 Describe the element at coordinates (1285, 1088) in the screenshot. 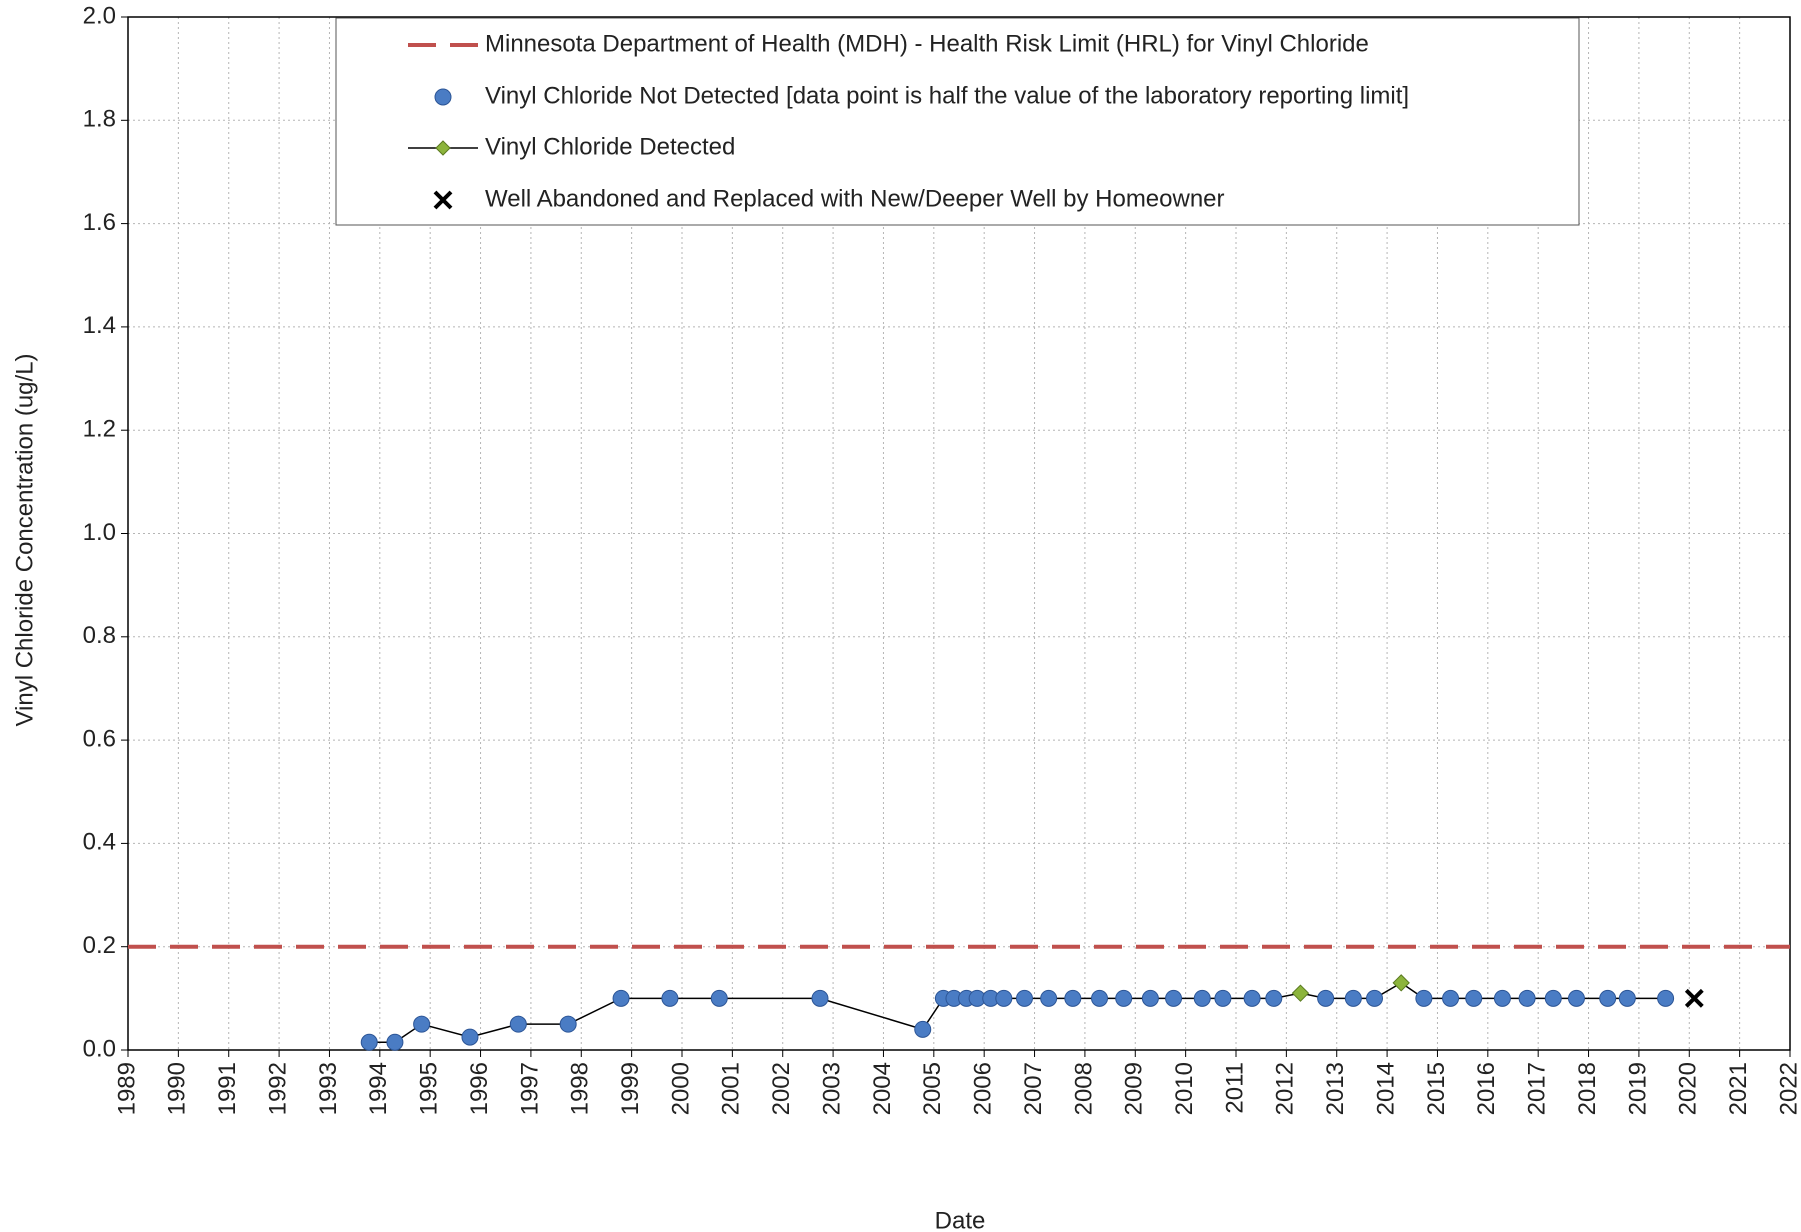

I see `x-tick-label: 2012` at that location.